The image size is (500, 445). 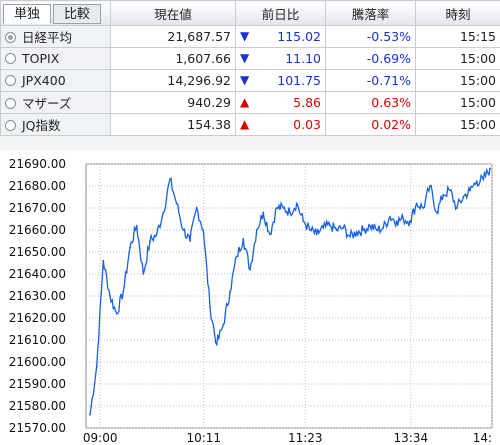 I want to click on y-tick-label: 21580.00, so click(x=37, y=406).